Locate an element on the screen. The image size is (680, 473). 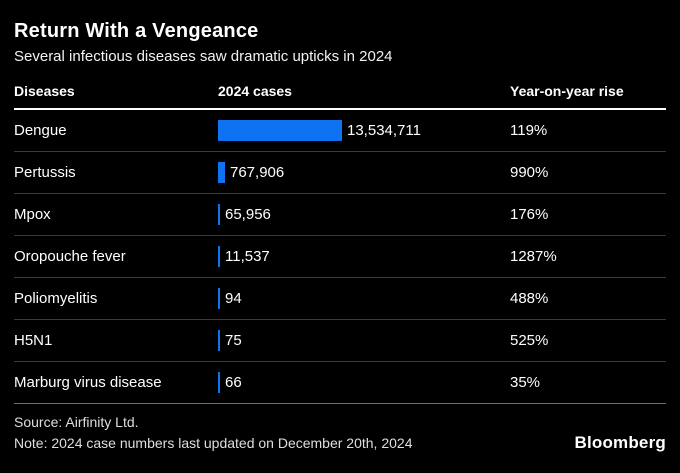
disease-name: Dengue is located at coordinates (40, 130).